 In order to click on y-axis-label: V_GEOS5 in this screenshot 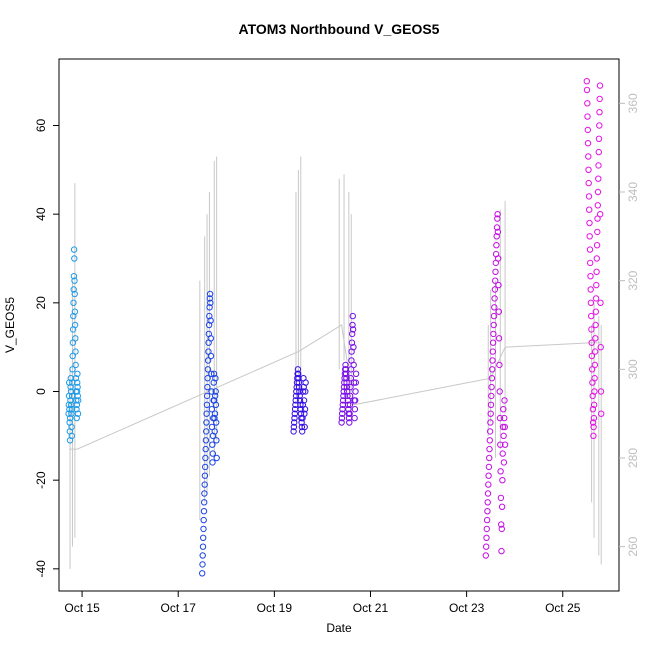, I will do `click(10, 325)`.